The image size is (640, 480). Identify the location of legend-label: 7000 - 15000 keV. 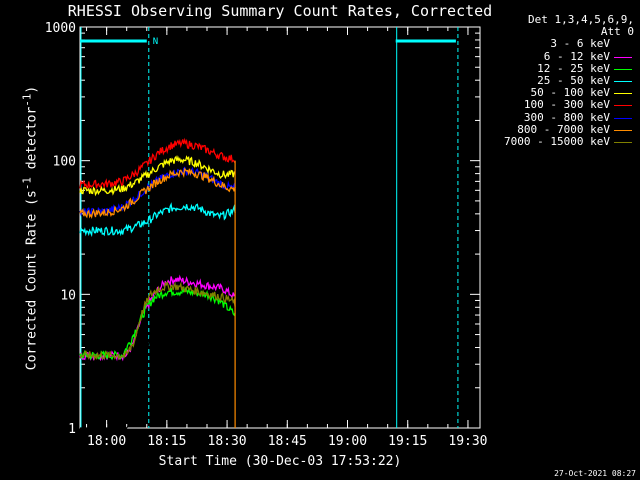
(557, 141).